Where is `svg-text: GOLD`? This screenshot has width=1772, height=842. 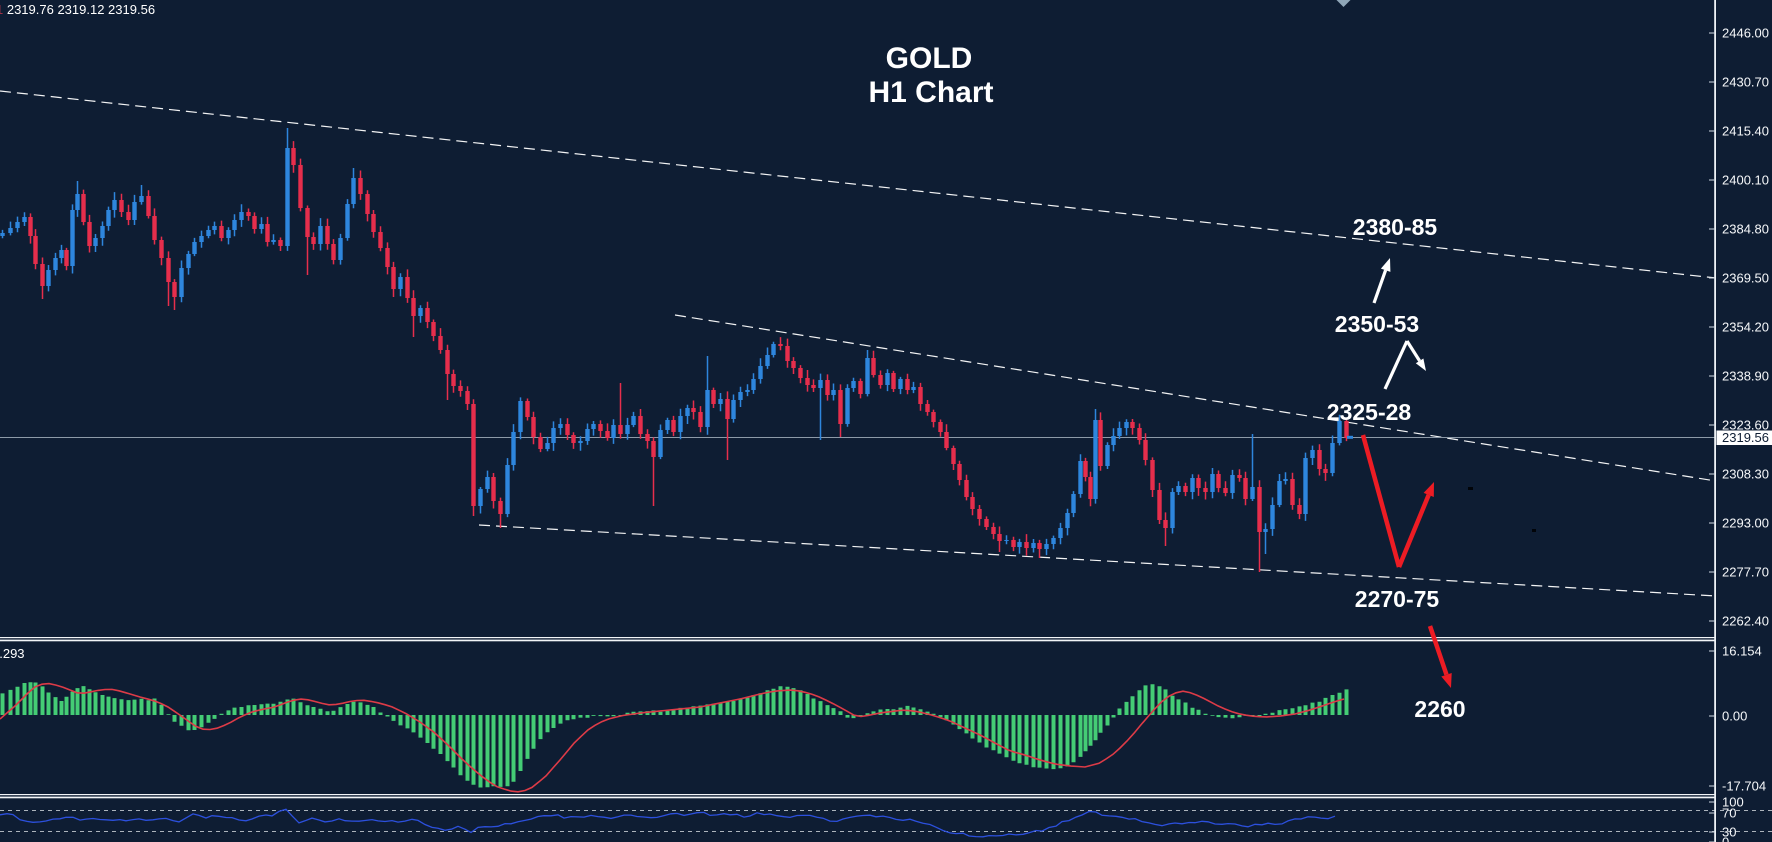 svg-text: GOLD is located at coordinates (929, 58).